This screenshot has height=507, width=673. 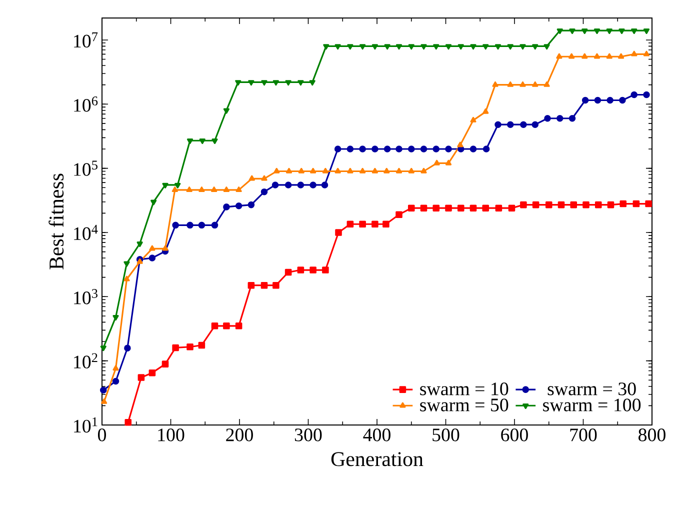 I want to click on x-tick-label: 200, so click(x=239, y=435).